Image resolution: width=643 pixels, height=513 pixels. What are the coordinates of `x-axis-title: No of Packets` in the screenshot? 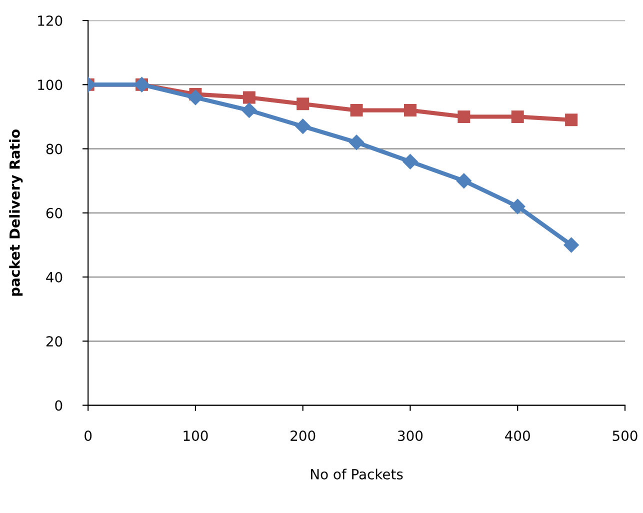 It's located at (357, 474).